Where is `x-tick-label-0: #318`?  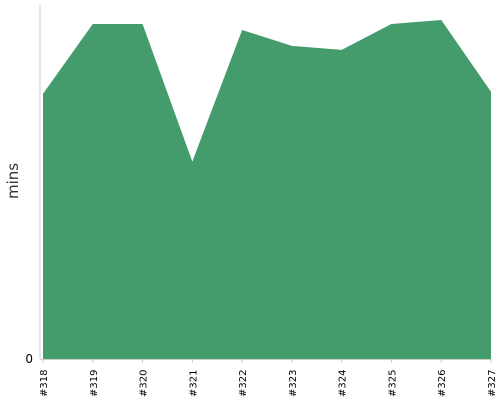 x-tick-label-0: #318 is located at coordinates (44, 383).